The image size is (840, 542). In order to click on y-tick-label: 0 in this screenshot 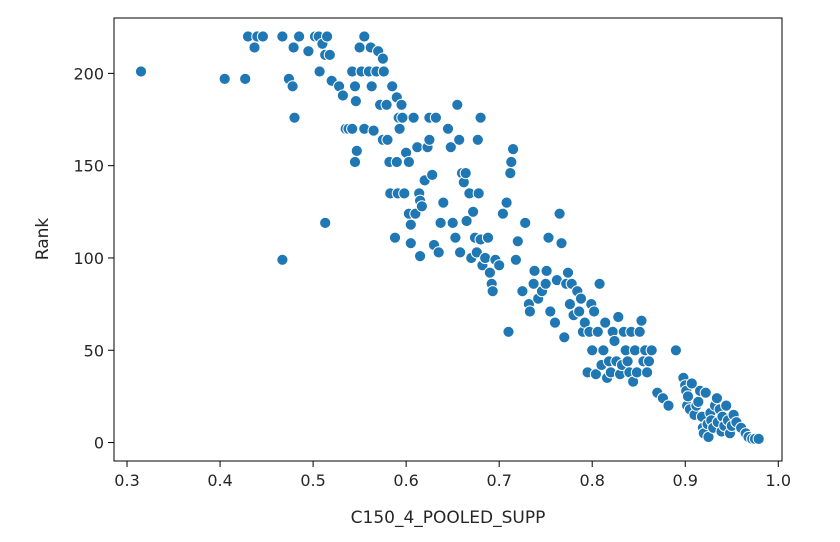, I will do `click(99, 443)`.